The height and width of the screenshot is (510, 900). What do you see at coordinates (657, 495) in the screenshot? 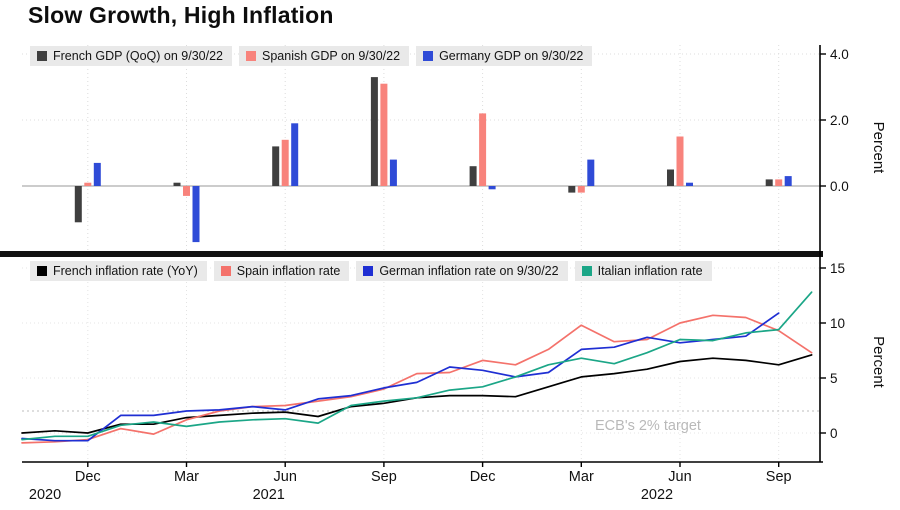
I see `x-year-label: 2022` at bounding box center [657, 495].